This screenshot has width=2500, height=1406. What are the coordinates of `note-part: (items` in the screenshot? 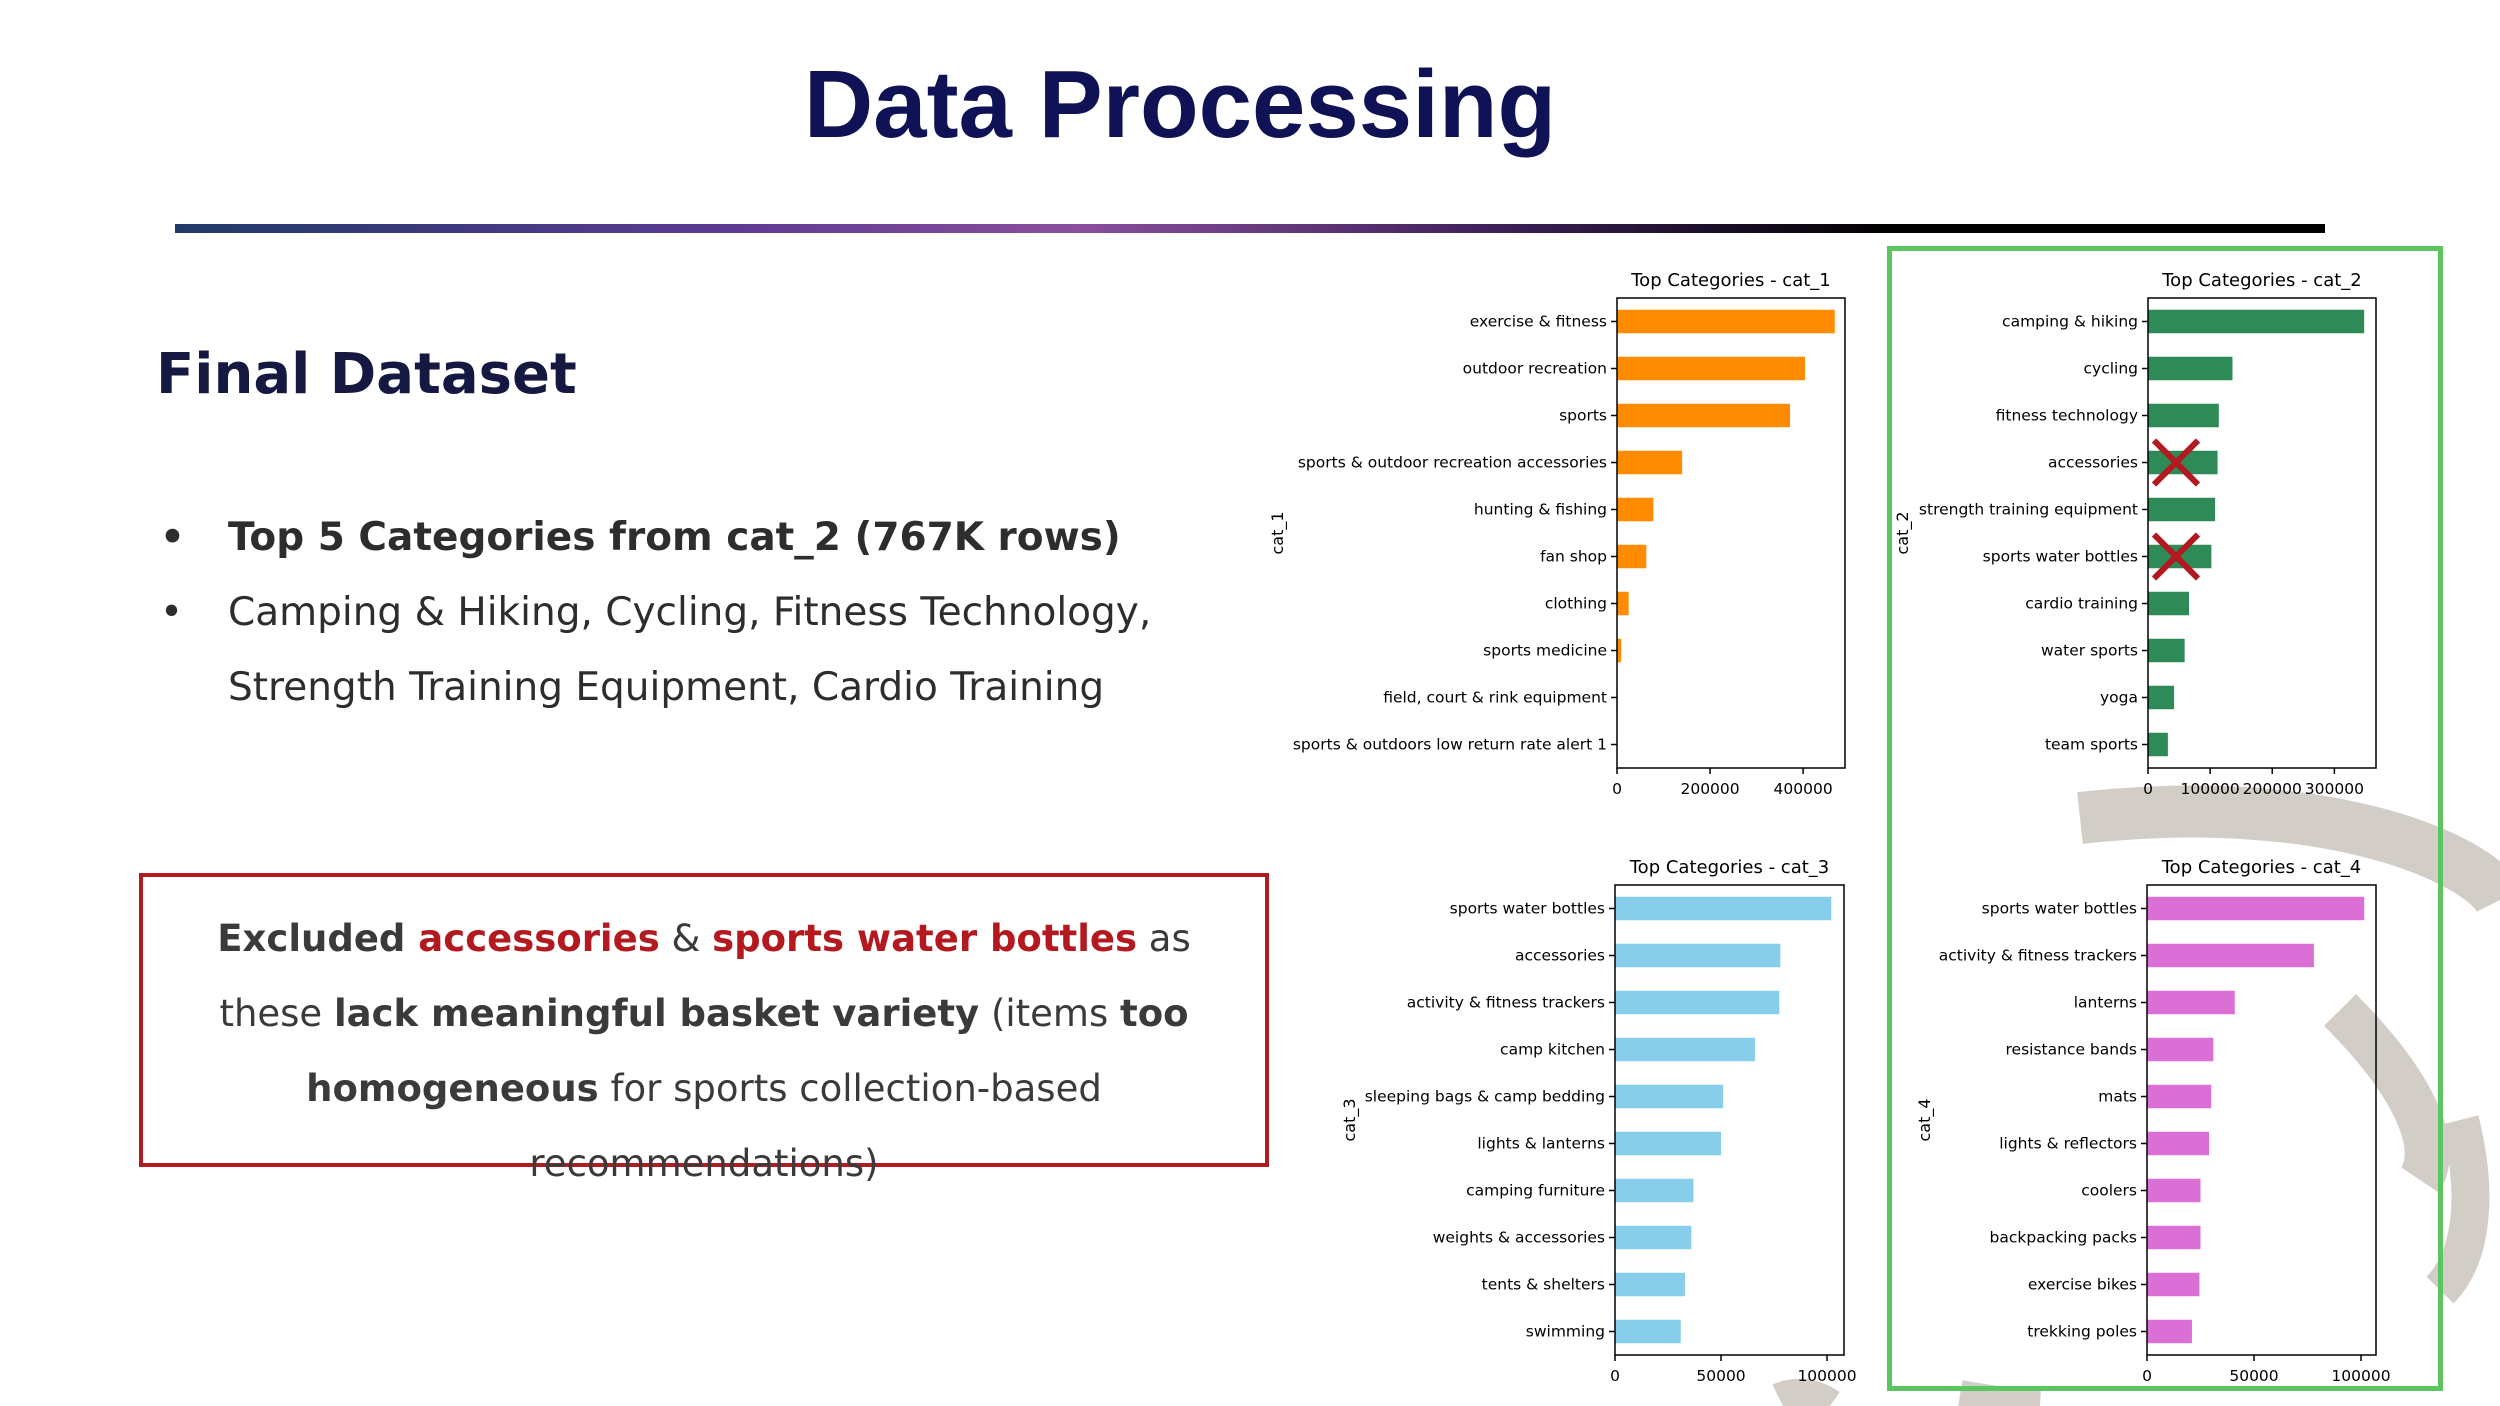 It's located at (1050, 1013).